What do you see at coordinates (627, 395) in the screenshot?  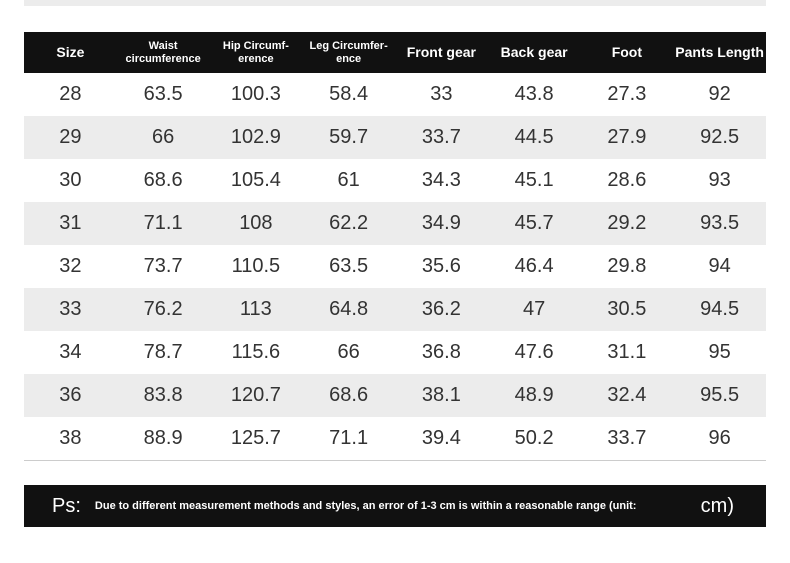 I see `table-cell: 32.4` at bounding box center [627, 395].